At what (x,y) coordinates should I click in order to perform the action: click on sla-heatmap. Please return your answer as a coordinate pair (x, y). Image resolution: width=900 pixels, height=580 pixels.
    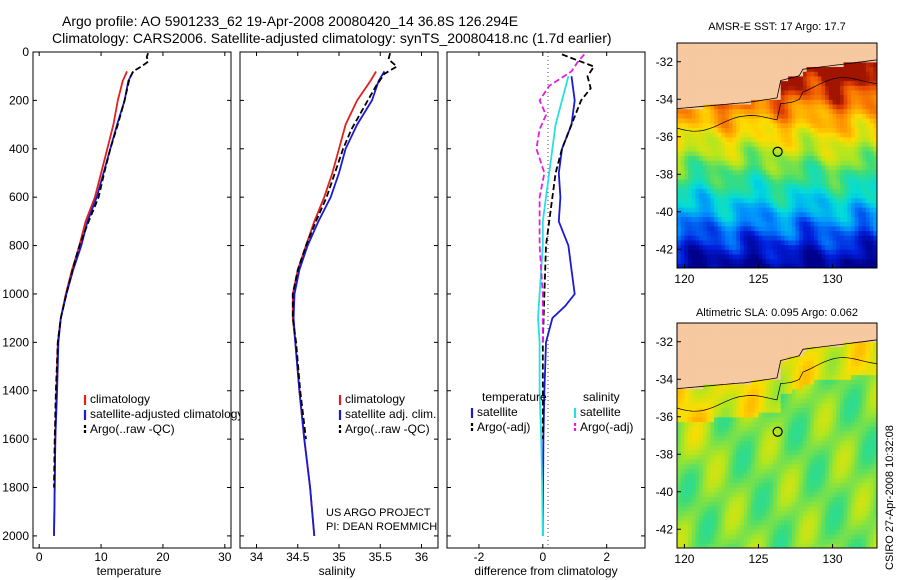
    Looking at the image, I should click on (777, 435).